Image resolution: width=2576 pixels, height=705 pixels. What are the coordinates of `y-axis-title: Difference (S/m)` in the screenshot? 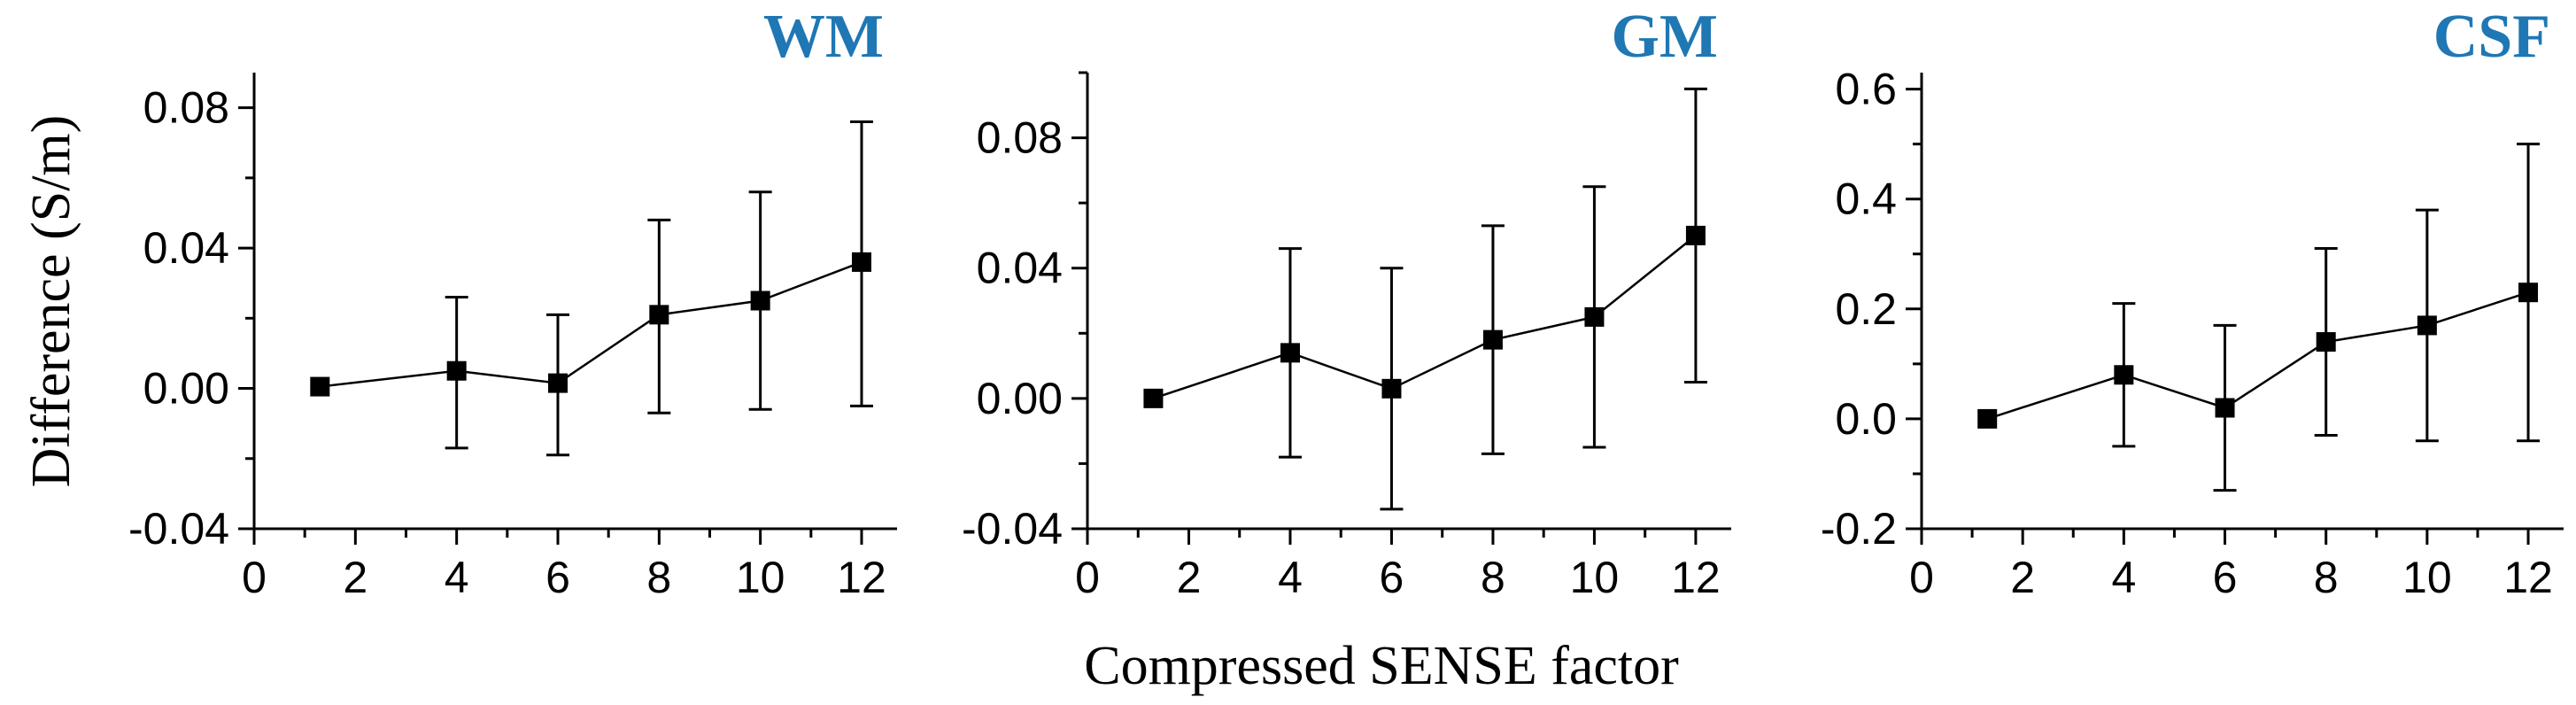 It's located at (51, 302).